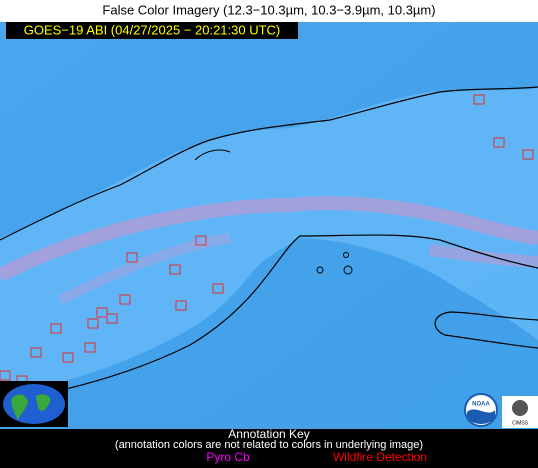 The image size is (538, 468). What do you see at coordinates (520, 423) in the screenshot?
I see `cimss-text: CIMSS` at bounding box center [520, 423].